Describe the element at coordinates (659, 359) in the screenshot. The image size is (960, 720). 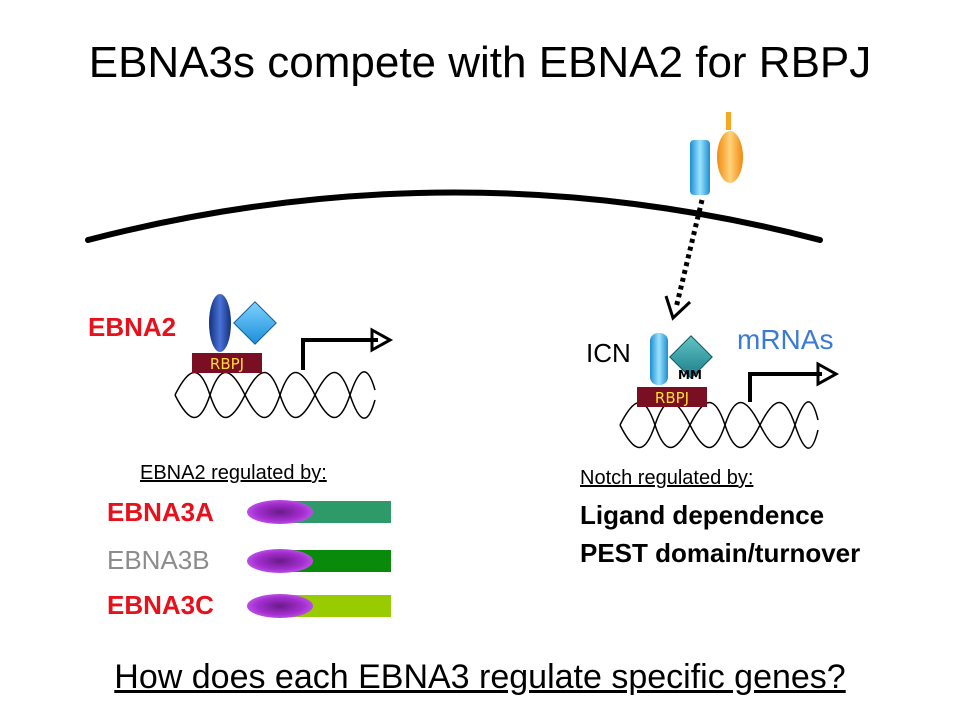
I see `icn-protein-icon` at that location.